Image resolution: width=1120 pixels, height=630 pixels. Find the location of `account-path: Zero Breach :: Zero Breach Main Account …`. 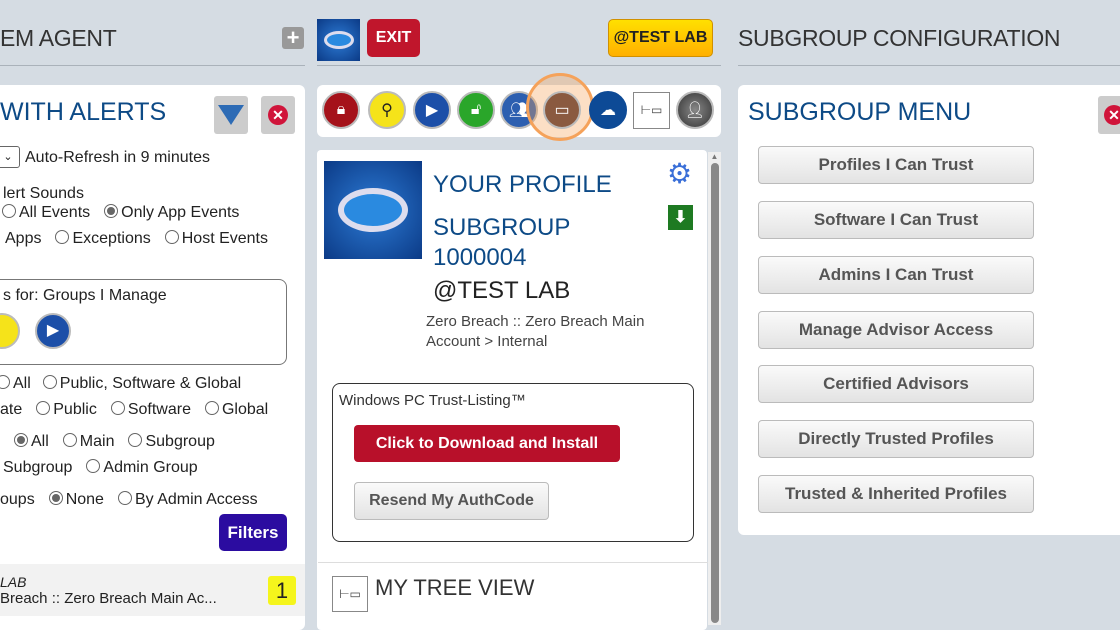

account-path: Zero Breach :: Zero Breach Main Account … is located at coordinates (535, 331).